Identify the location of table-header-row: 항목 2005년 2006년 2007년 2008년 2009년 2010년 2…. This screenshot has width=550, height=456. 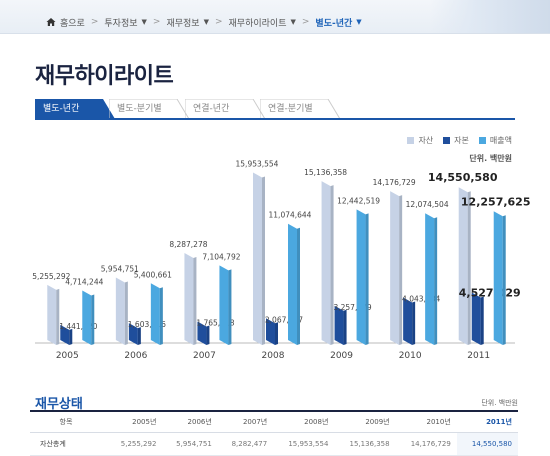
(274, 421).